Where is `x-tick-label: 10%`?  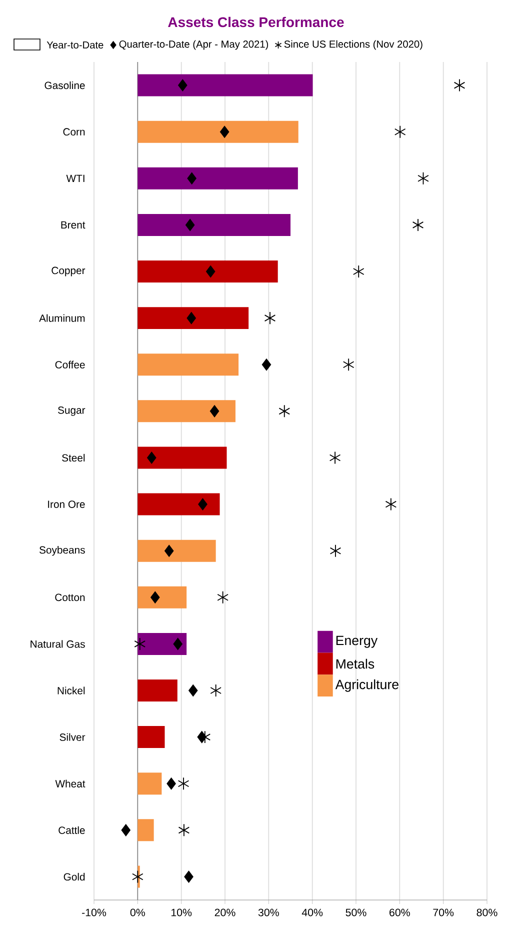 x-tick-label: 10% is located at coordinates (181, 912).